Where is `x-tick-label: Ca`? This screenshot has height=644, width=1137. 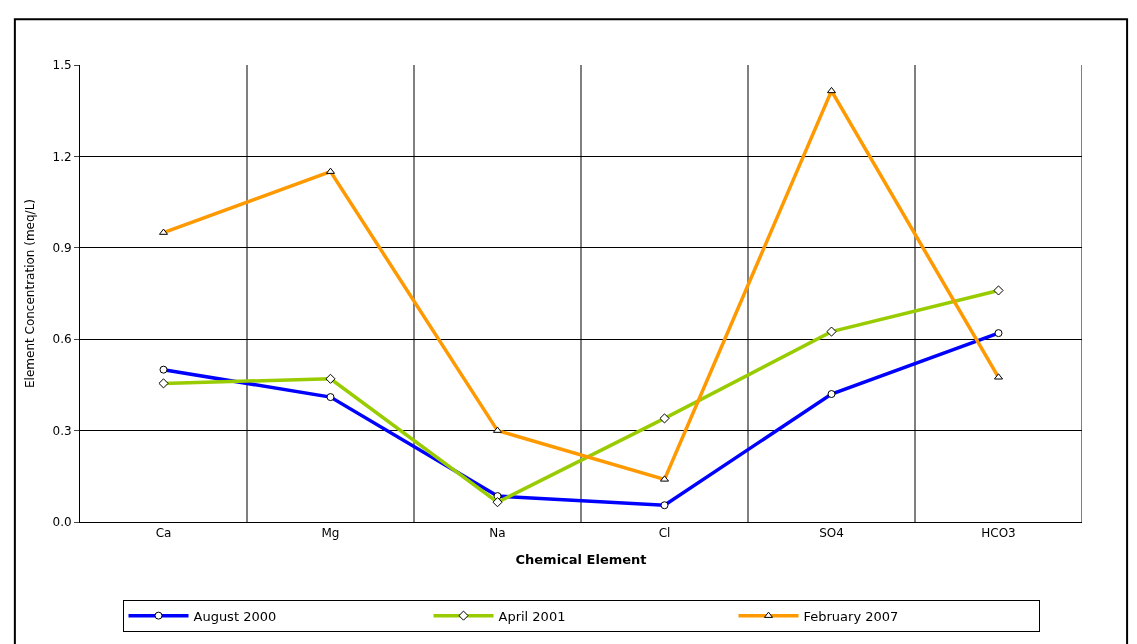 x-tick-label: Ca is located at coordinates (163, 533).